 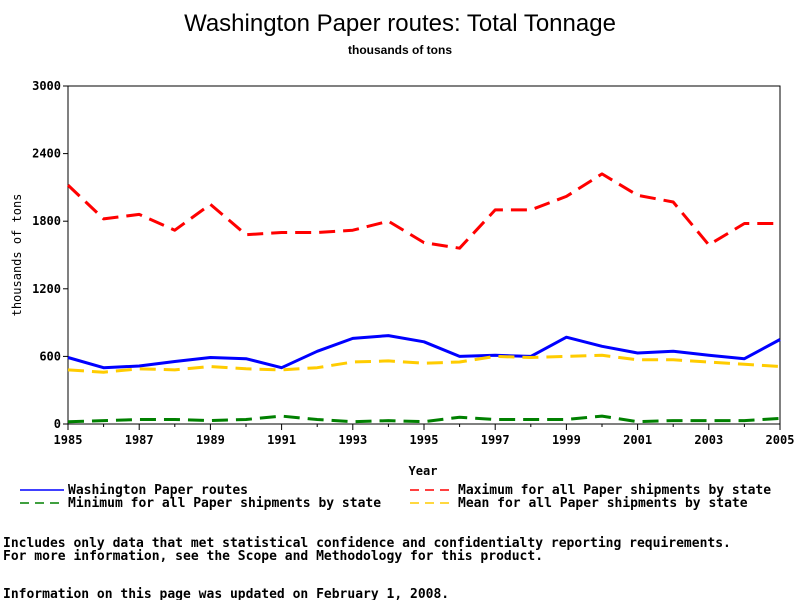 What do you see at coordinates (603, 503) in the screenshot?
I see `legend-label-4: Mean for all Paper shipments by state` at bounding box center [603, 503].